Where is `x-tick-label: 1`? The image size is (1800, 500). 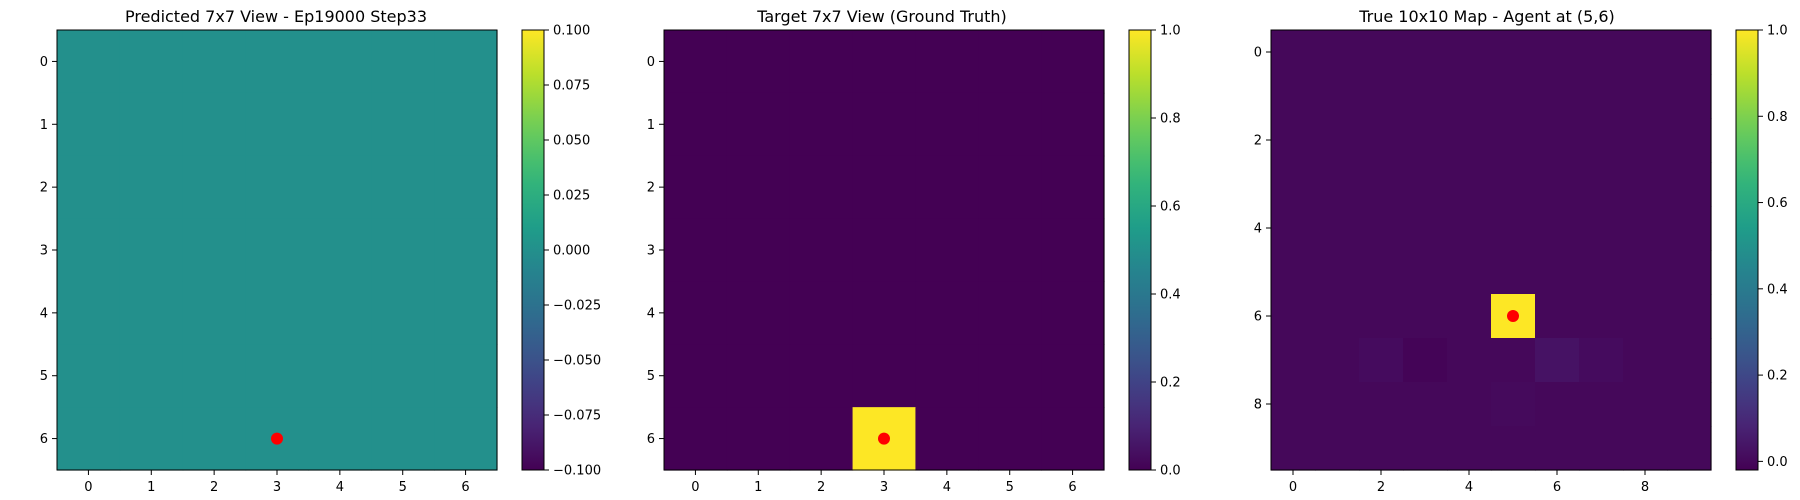
x-tick-label: 1 is located at coordinates (151, 487).